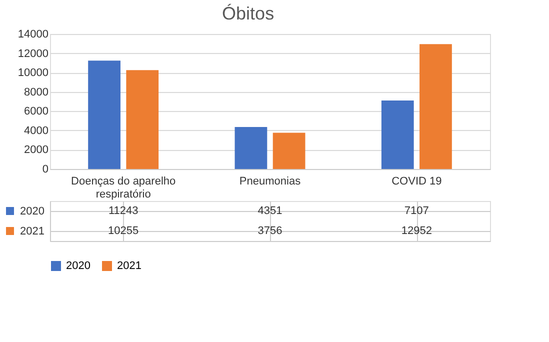 This screenshot has height=342, width=549. I want to click on data-label: 10255, so click(123, 231).